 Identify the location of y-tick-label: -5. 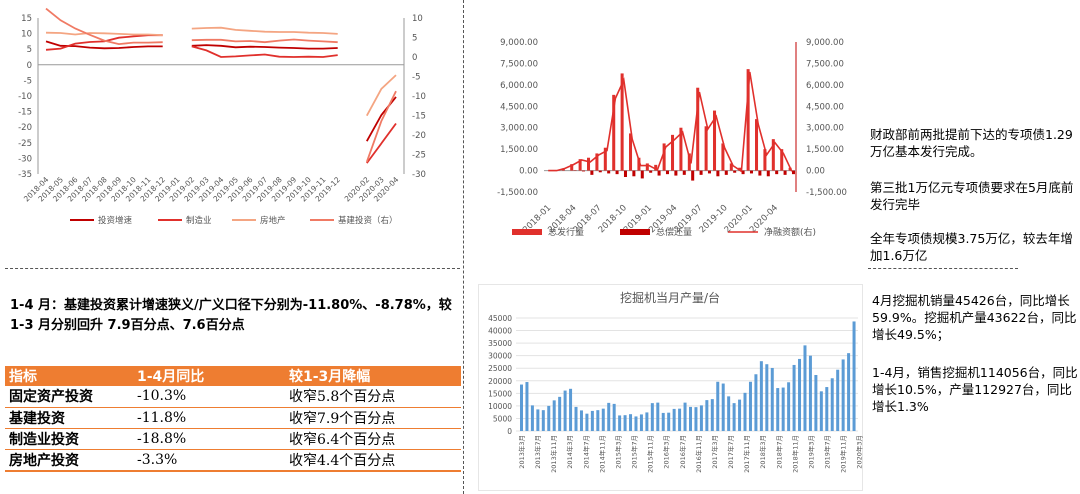
(28, 81).